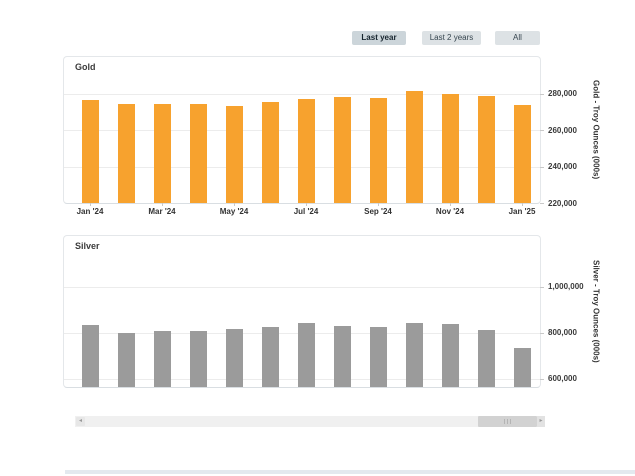 This screenshot has height=476, width=635. What do you see at coordinates (234, 211) in the screenshot?
I see `gold-xtick-label: May '24` at bounding box center [234, 211].